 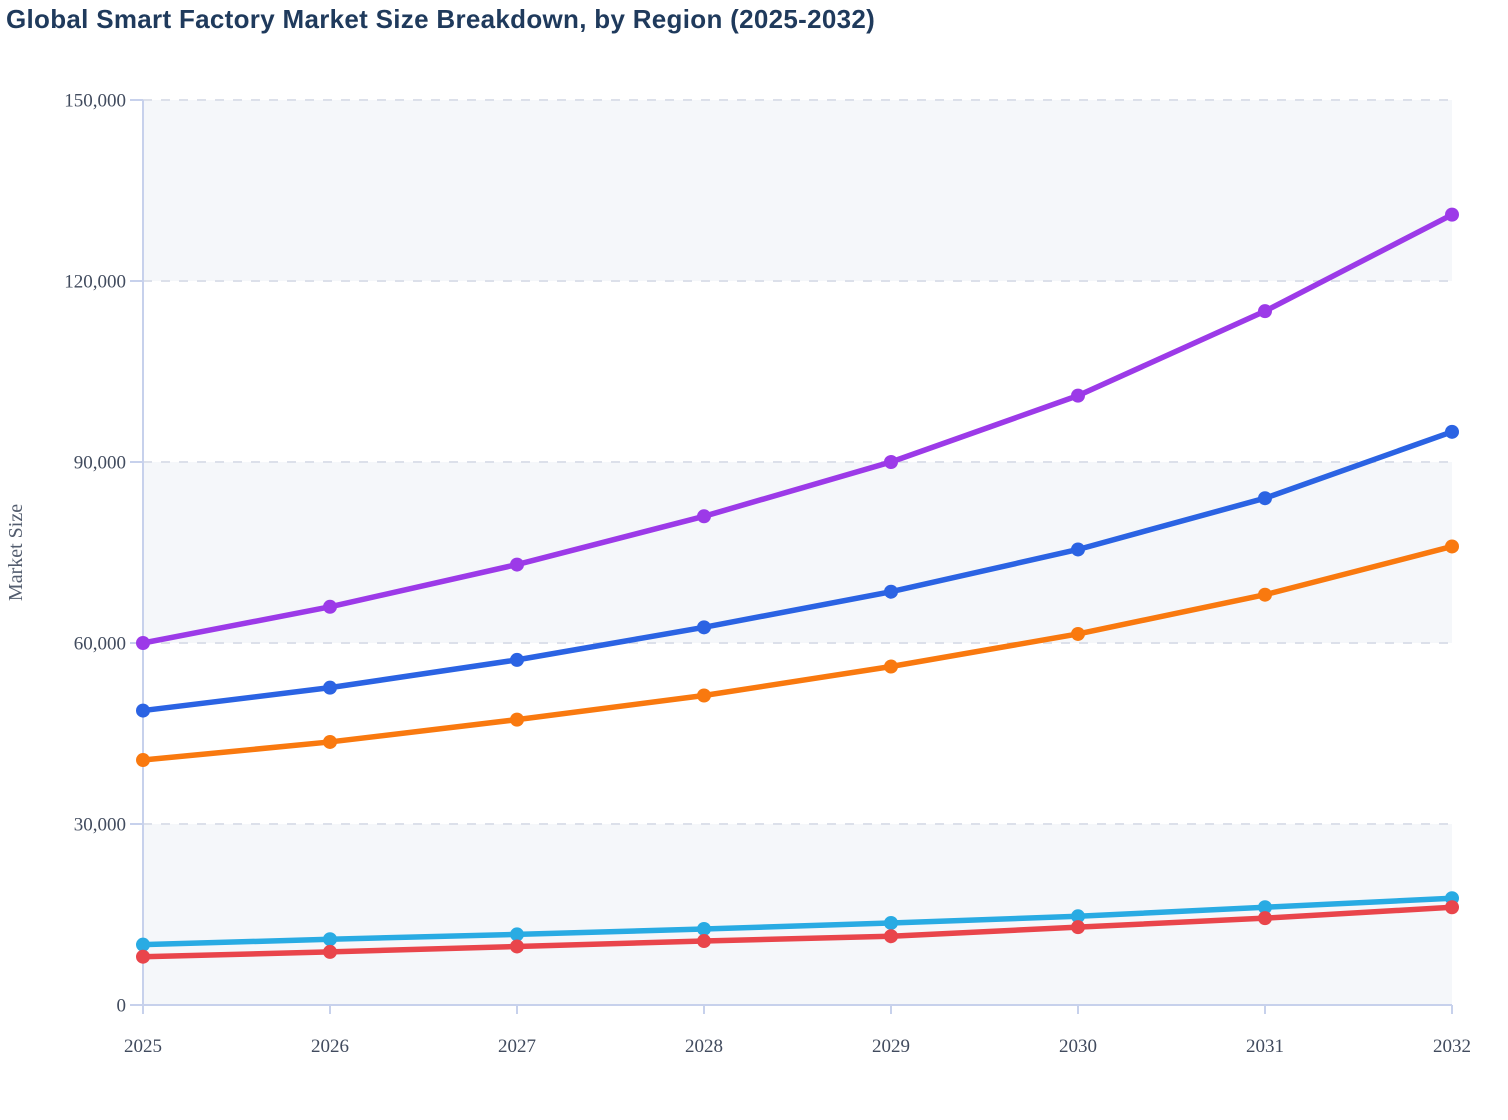 I want to click on data-point-purple-series-2032, so click(x=1452, y=214).